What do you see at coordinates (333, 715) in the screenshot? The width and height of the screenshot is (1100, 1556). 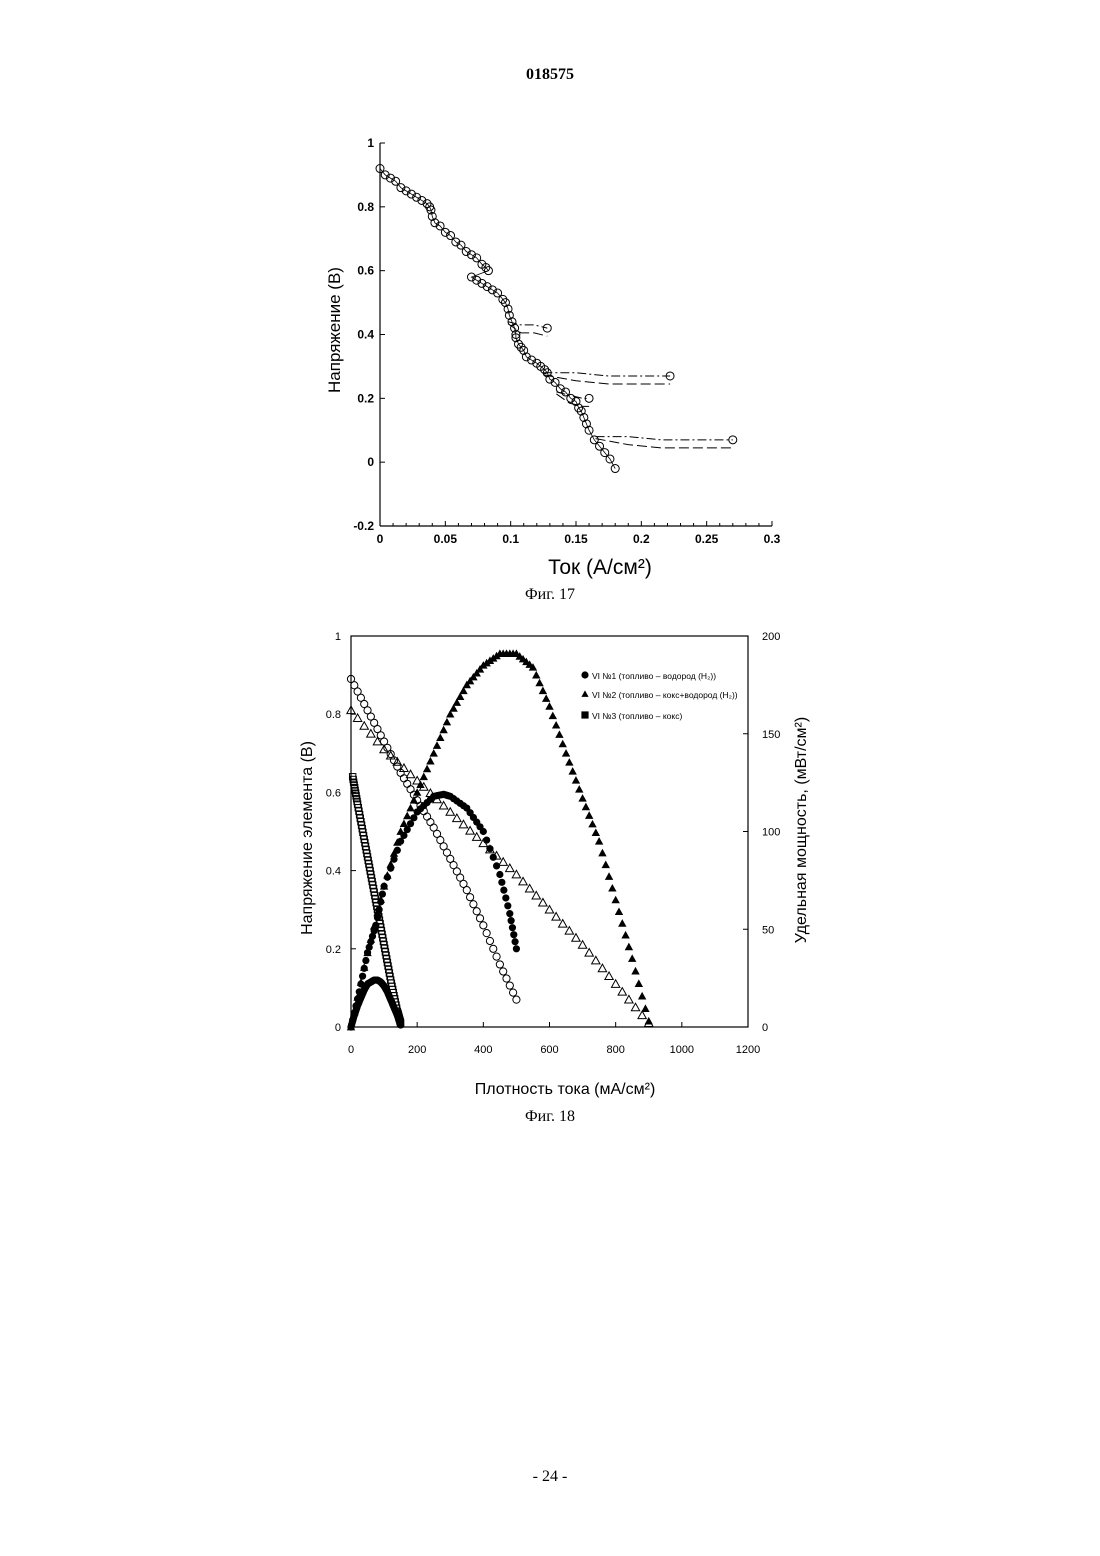 I see `figure-18-y-tick-label: 0.8` at bounding box center [333, 715].